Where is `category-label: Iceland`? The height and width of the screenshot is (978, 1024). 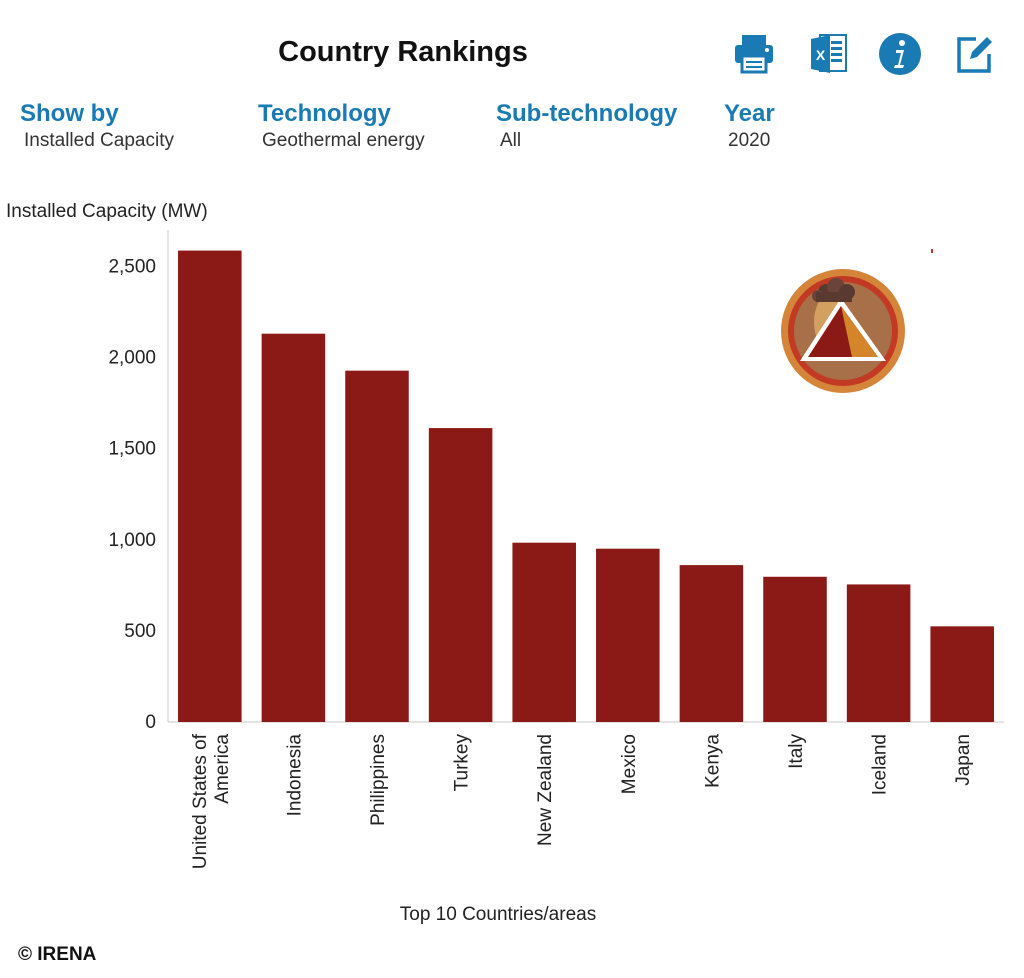 category-label: Iceland is located at coordinates (880, 764).